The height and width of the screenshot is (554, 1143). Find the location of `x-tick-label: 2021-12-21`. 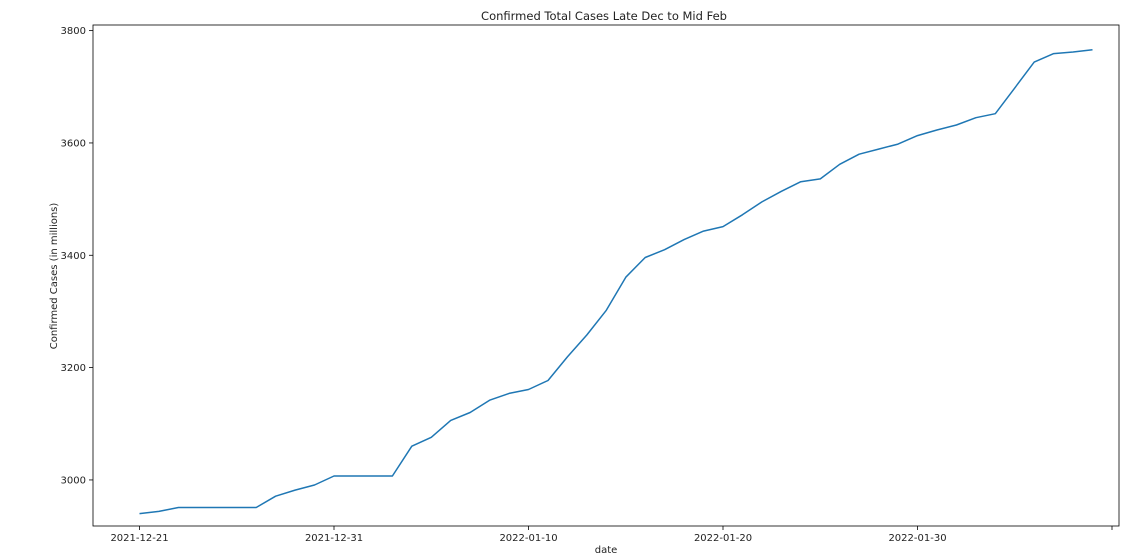

x-tick-label: 2021-12-21 is located at coordinates (139, 538).